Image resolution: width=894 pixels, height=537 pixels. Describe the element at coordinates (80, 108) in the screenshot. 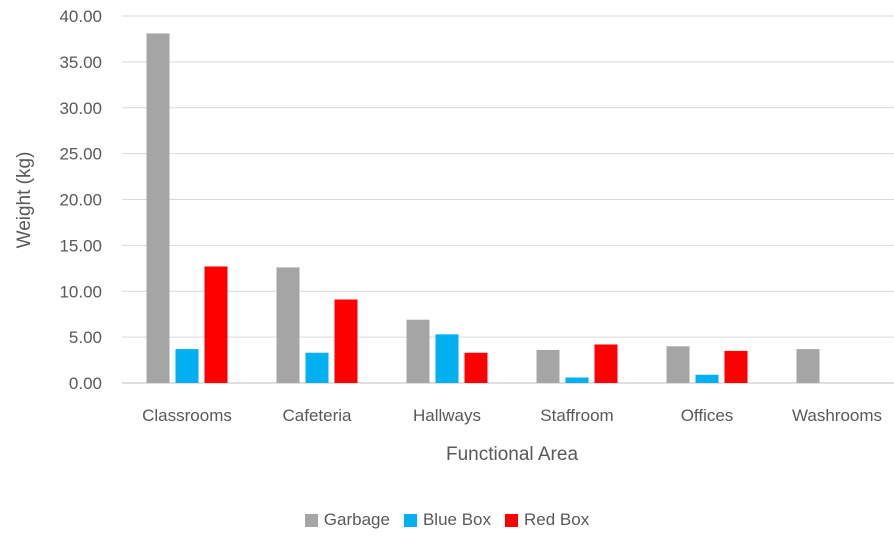

I see `y-tick-label: 30.00` at that location.